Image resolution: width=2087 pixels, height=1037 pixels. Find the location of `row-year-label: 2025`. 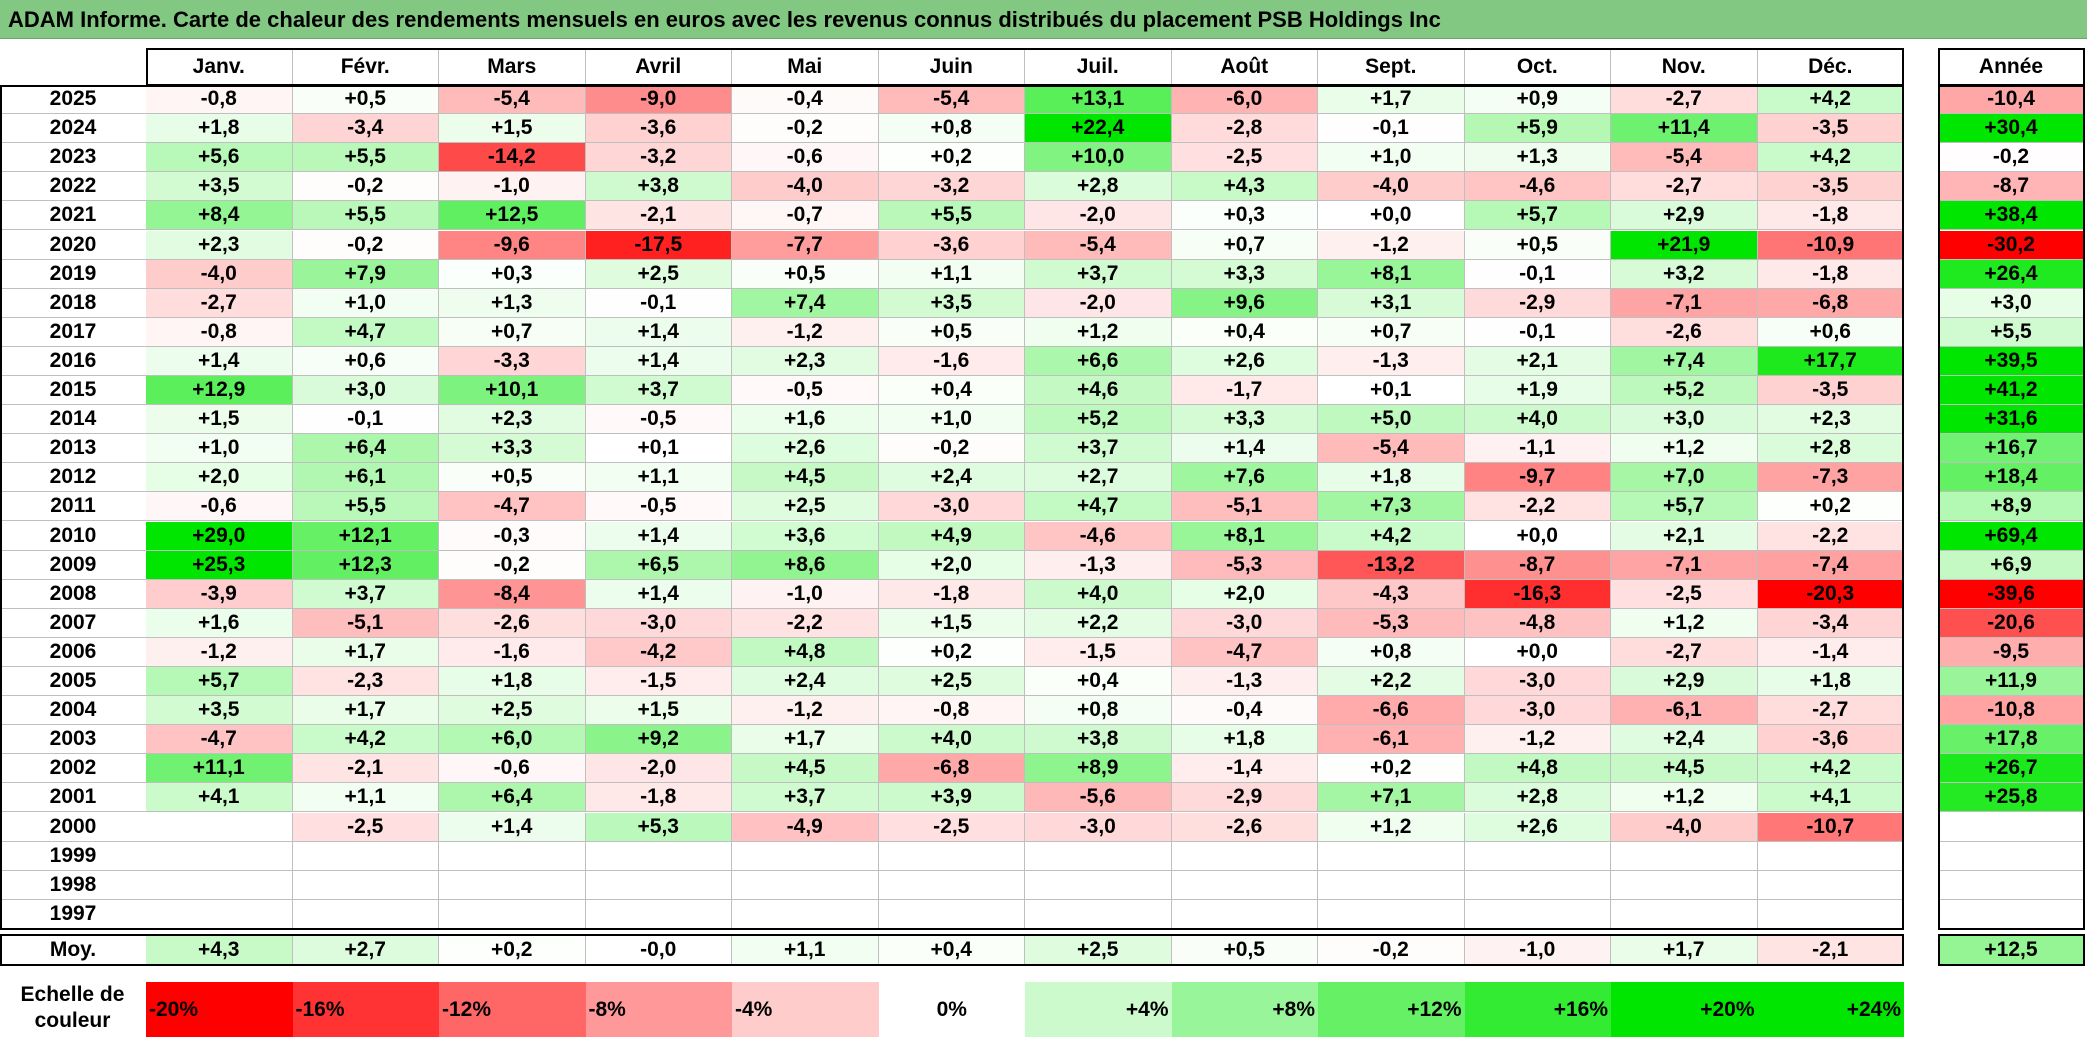

row-year-label: 2025 is located at coordinates (73, 100).